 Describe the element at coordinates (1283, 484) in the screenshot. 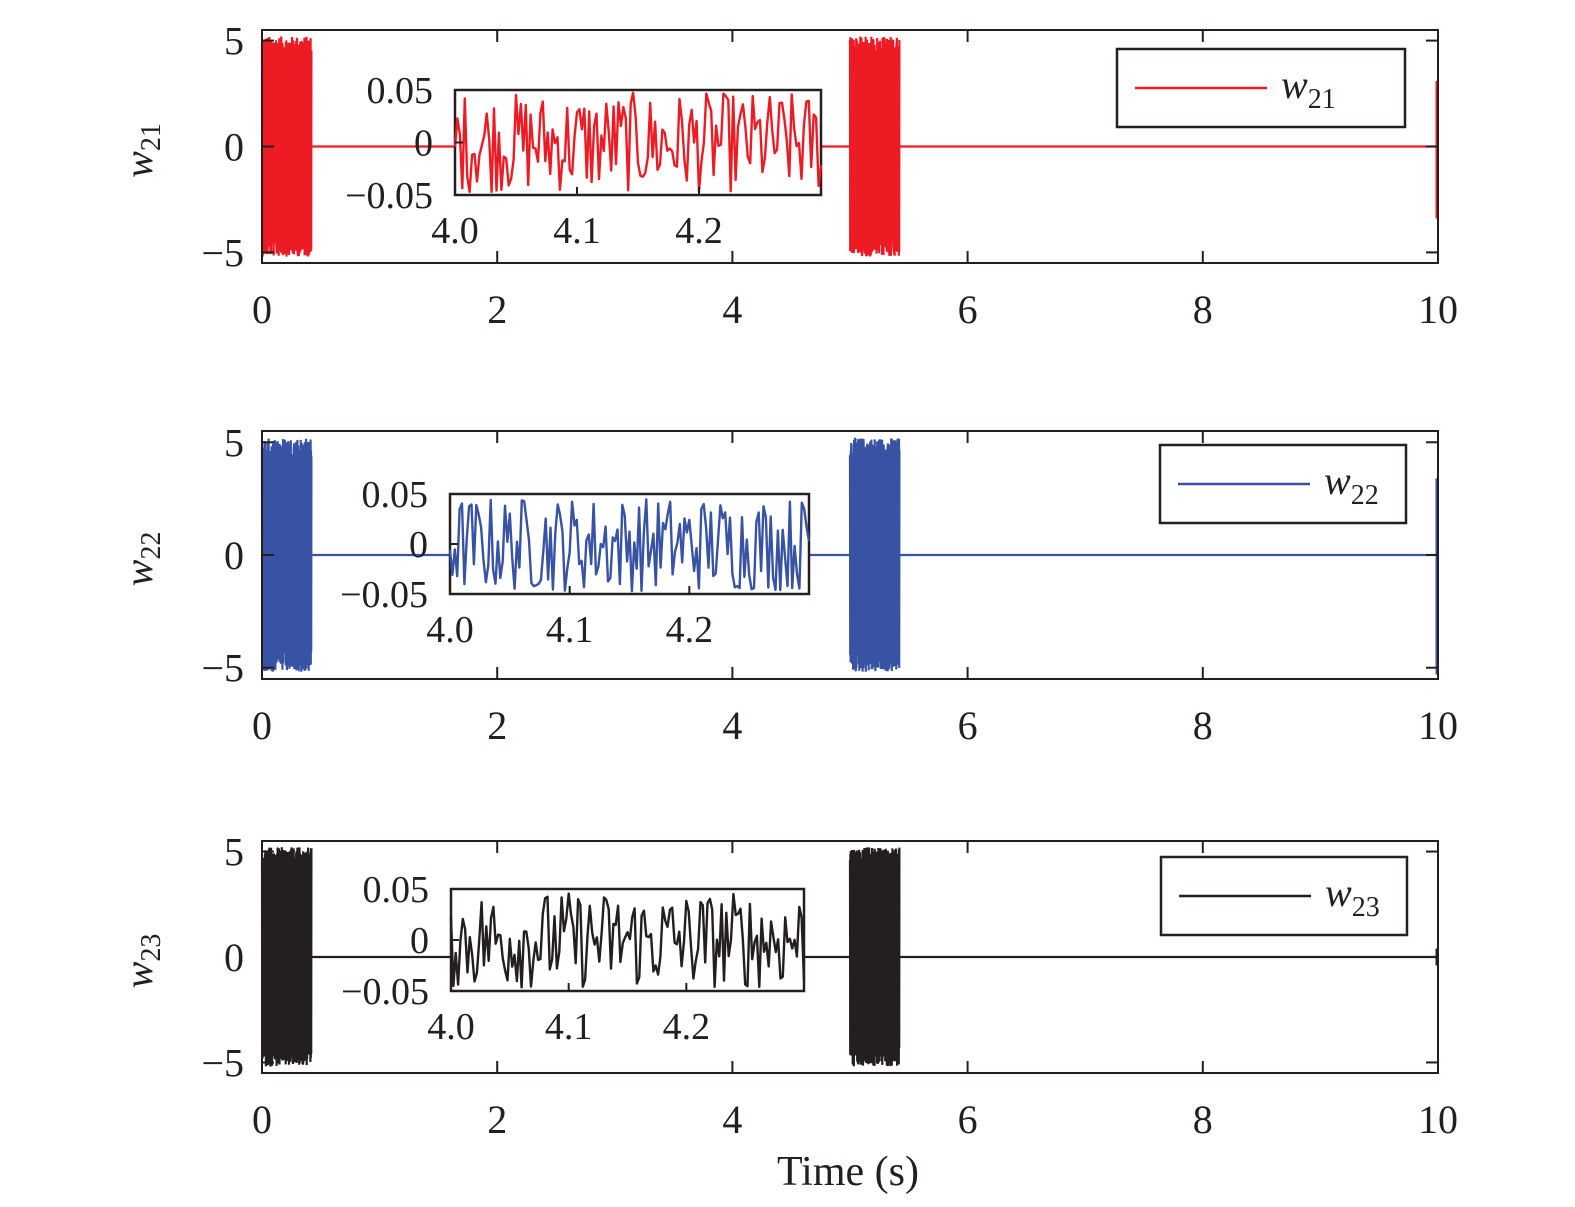

I see `legend: w22` at that location.